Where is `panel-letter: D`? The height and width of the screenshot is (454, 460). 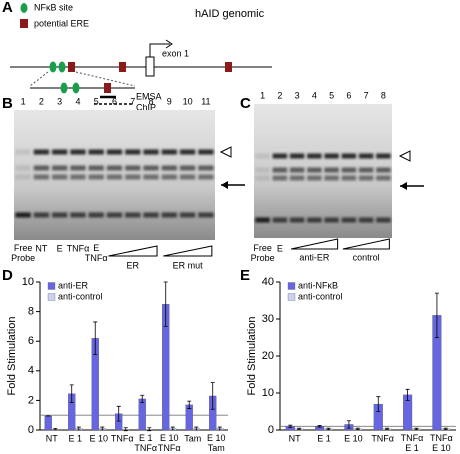 panel-letter: D is located at coordinates (7, 275).